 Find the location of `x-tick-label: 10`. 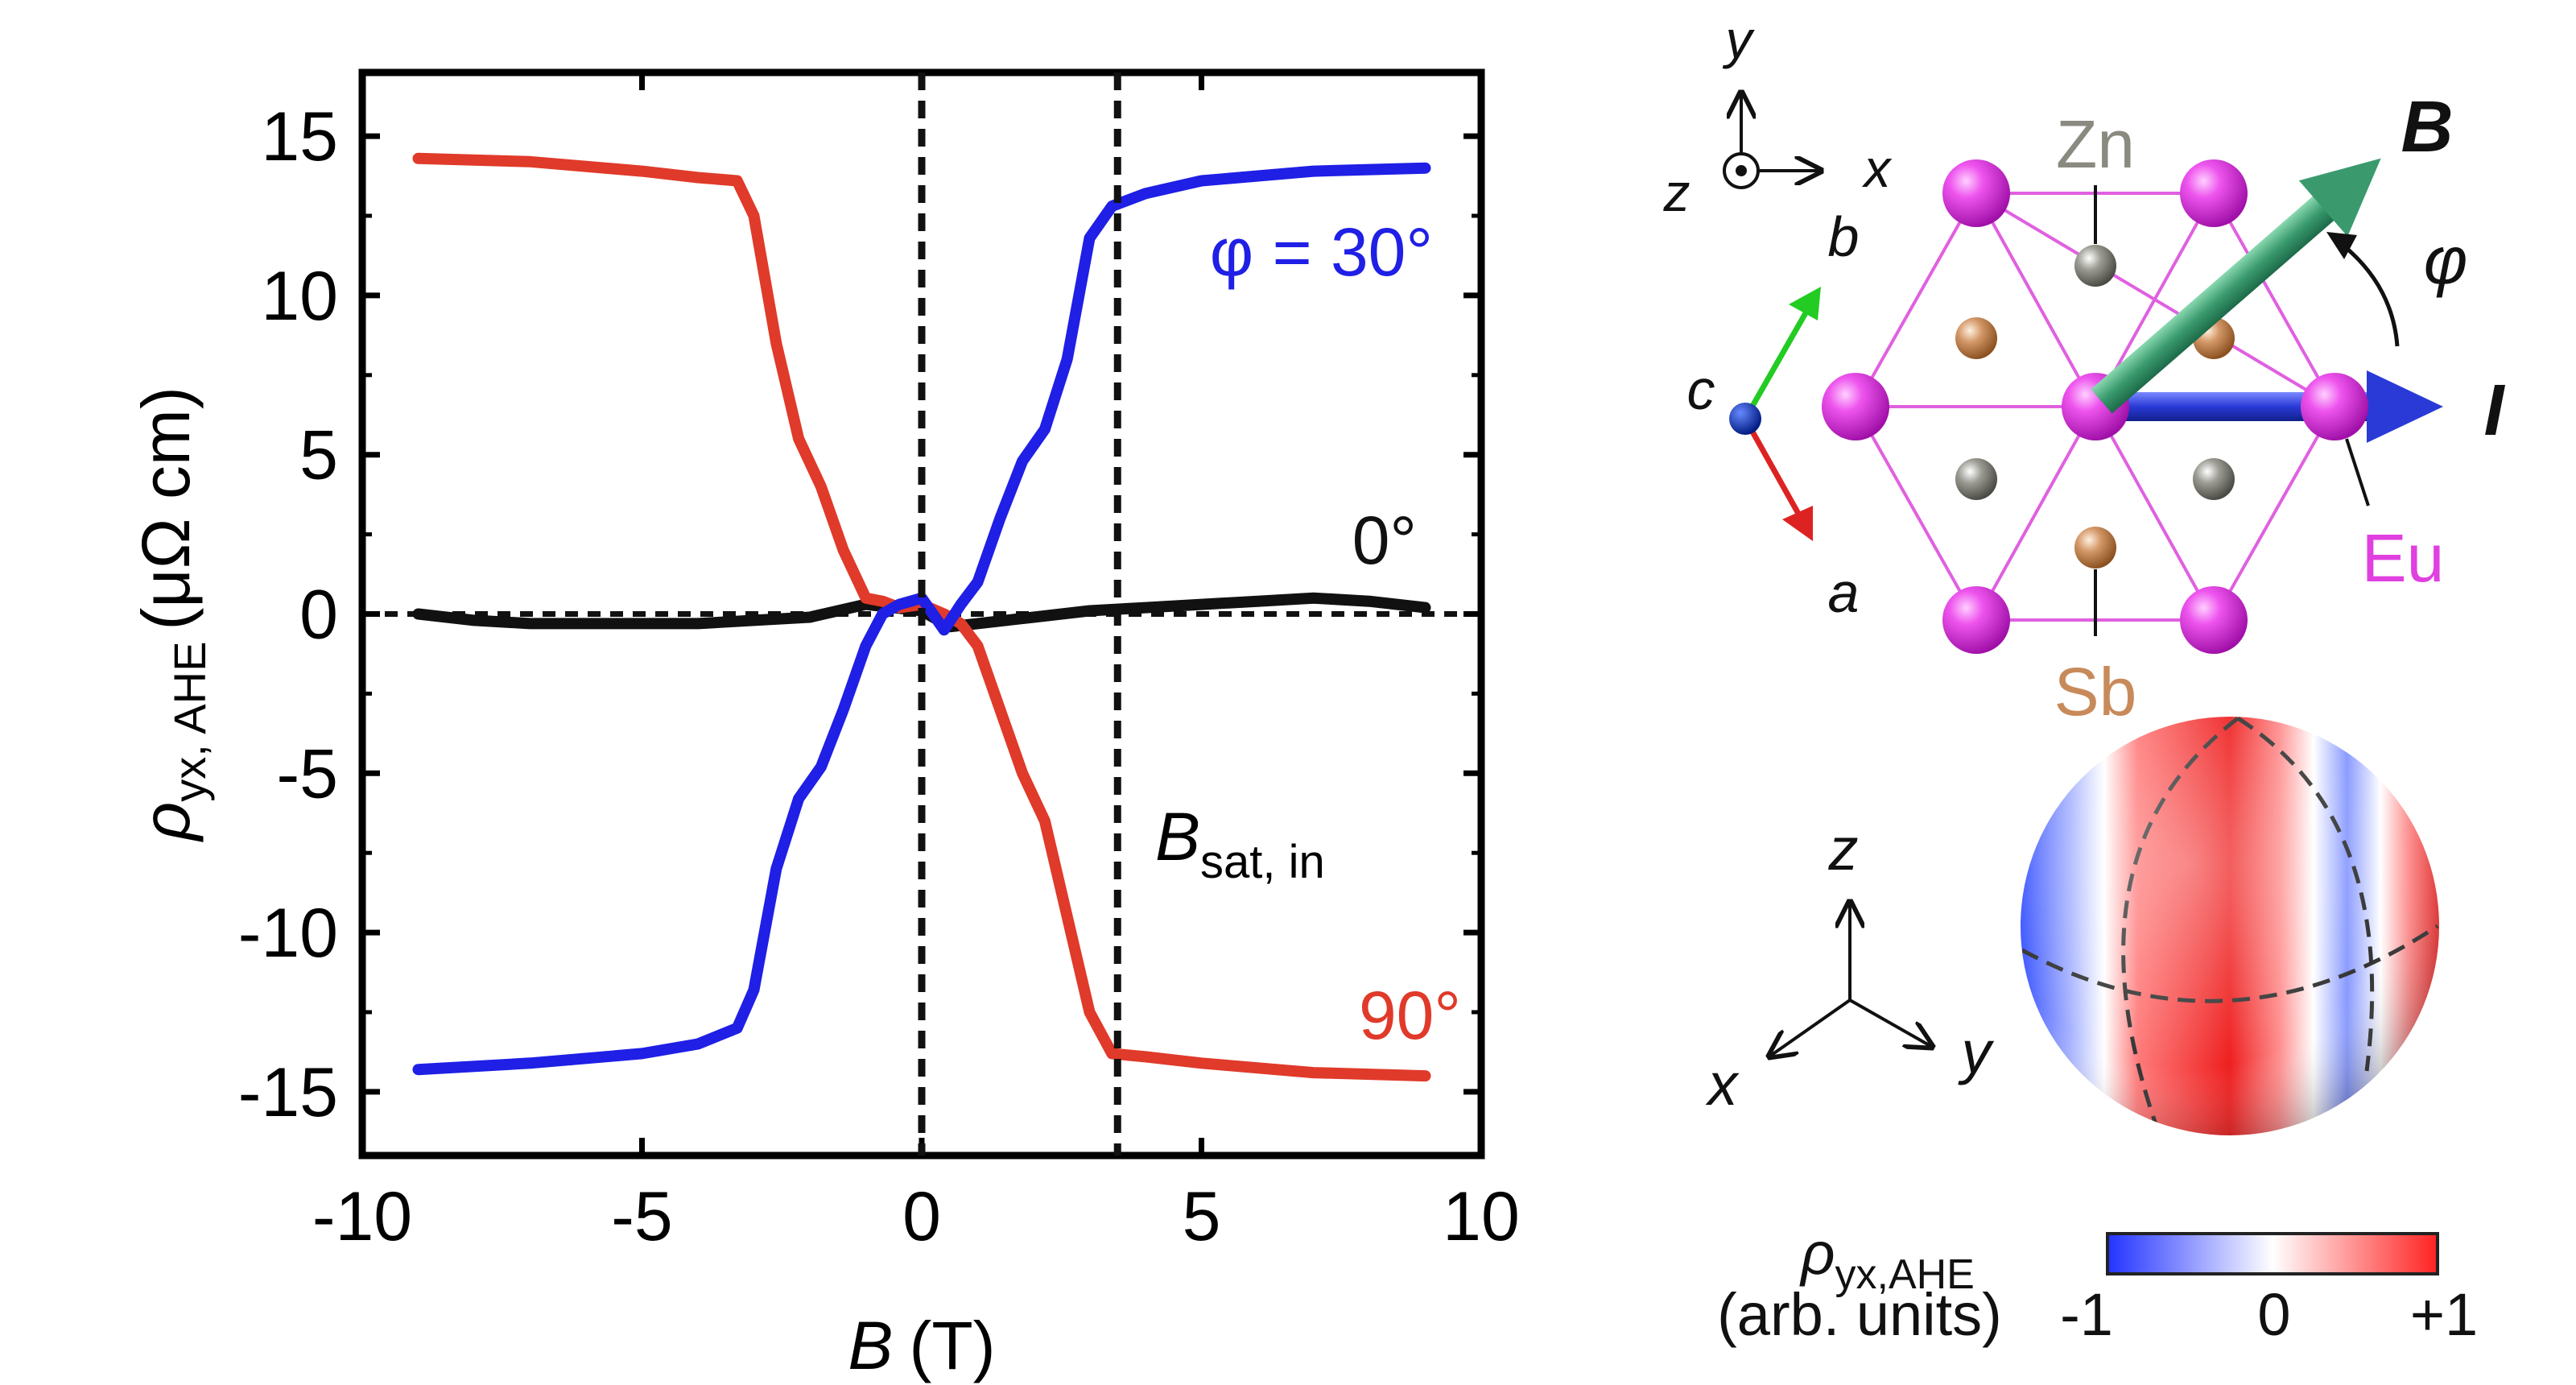

x-tick-label: 10 is located at coordinates (1481, 1216).